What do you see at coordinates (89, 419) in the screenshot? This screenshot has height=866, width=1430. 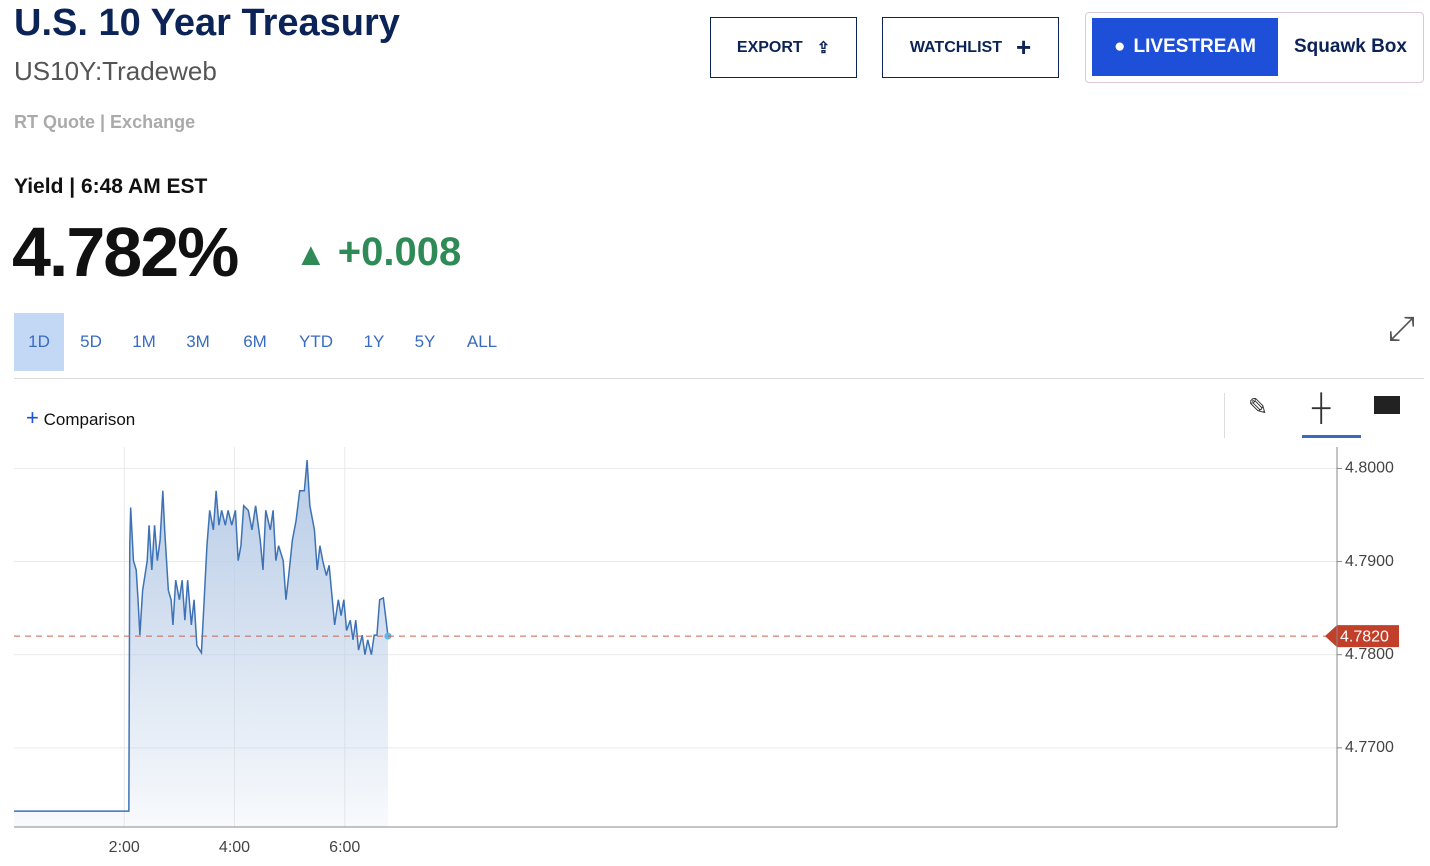 I see `comparison-label: Comparison` at bounding box center [89, 419].